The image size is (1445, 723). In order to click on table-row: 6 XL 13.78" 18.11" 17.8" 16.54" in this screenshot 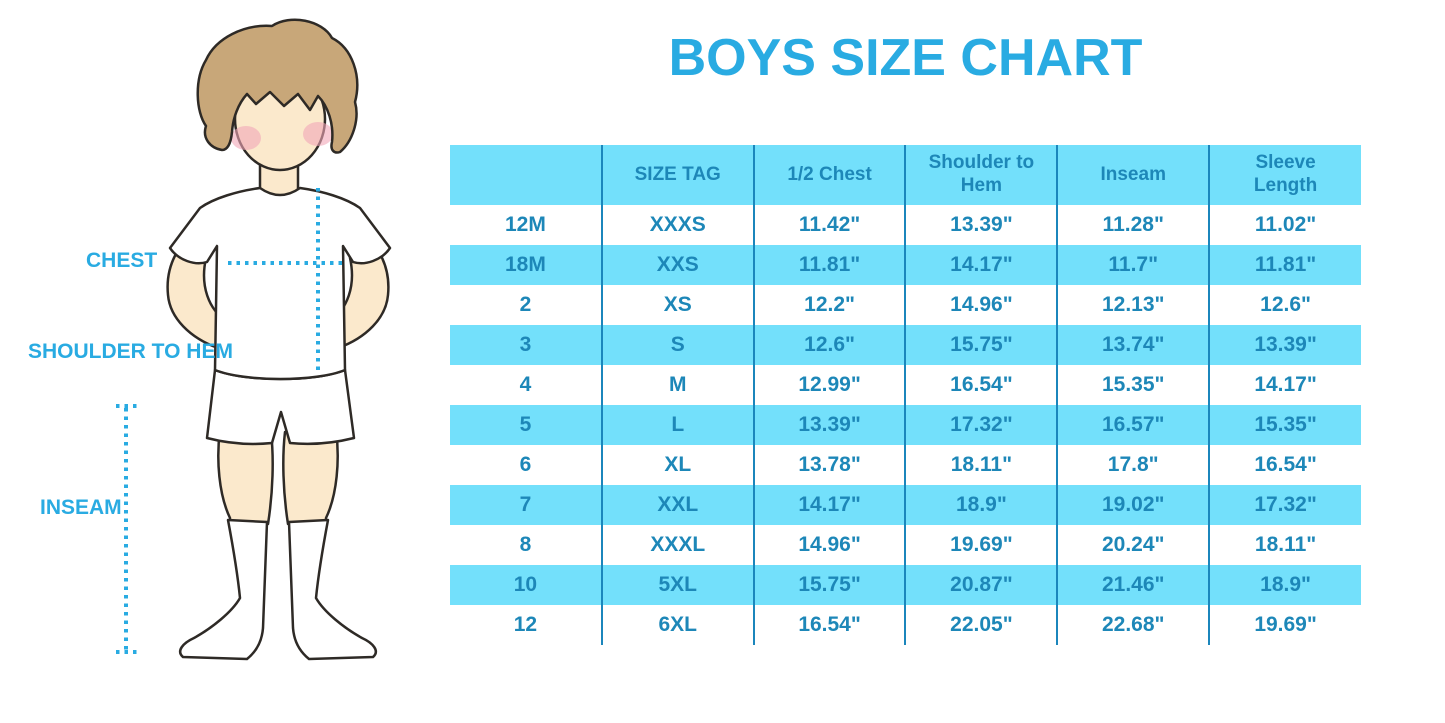, I will do `click(905, 465)`.